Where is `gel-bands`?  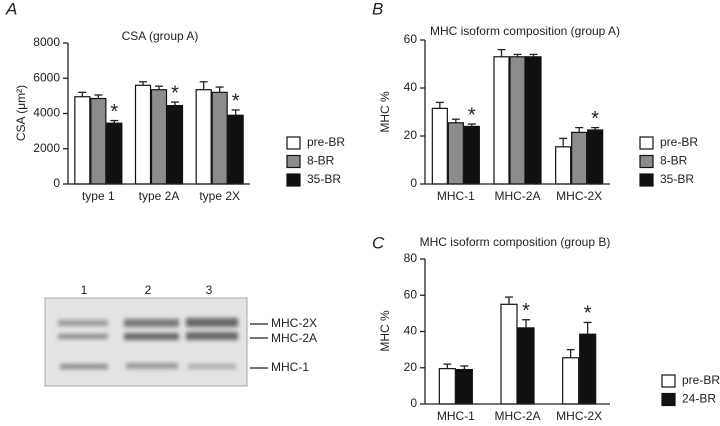 gel-bands is located at coordinates (148, 343).